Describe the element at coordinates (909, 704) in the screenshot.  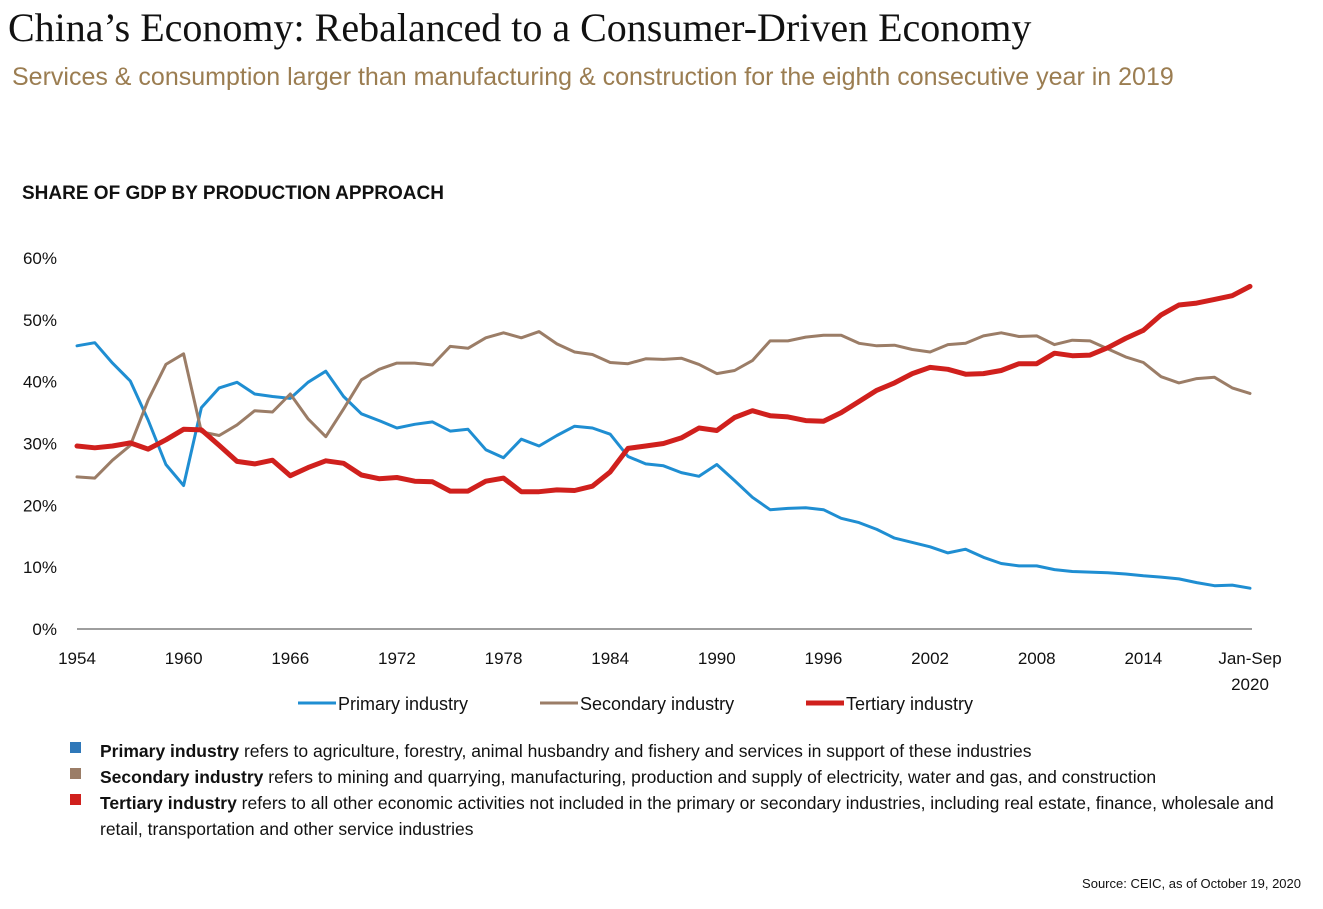
I see `legend-label: Tertiary industry` at that location.